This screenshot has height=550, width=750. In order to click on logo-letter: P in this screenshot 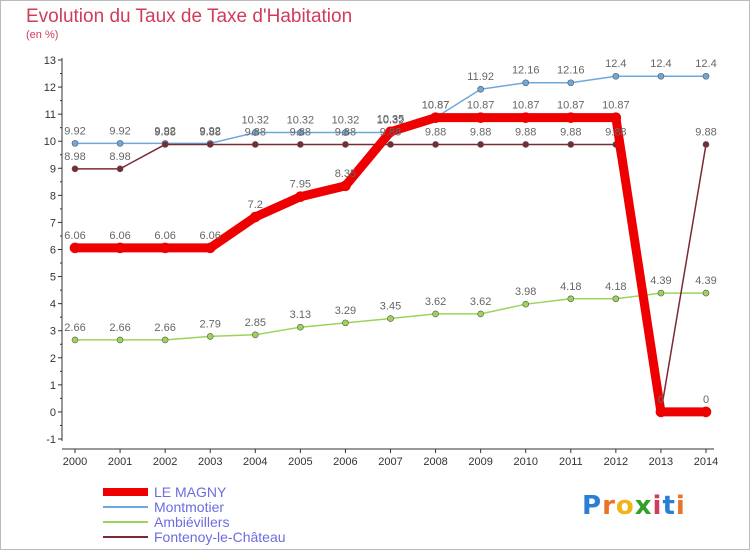, I will do `click(592, 506)`.